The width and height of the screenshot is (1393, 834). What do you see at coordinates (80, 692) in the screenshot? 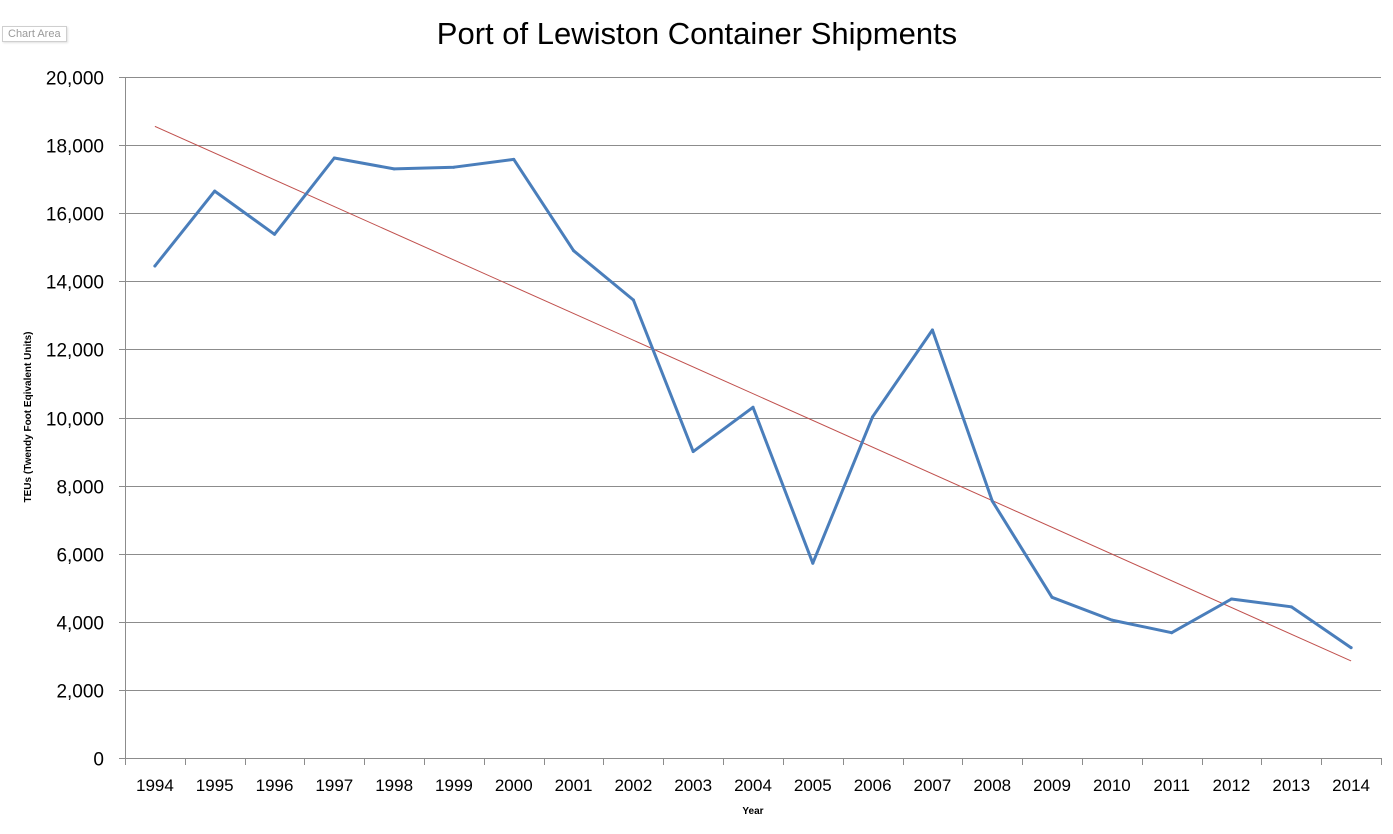
I see `y-tick-label: 2,000` at bounding box center [80, 692].